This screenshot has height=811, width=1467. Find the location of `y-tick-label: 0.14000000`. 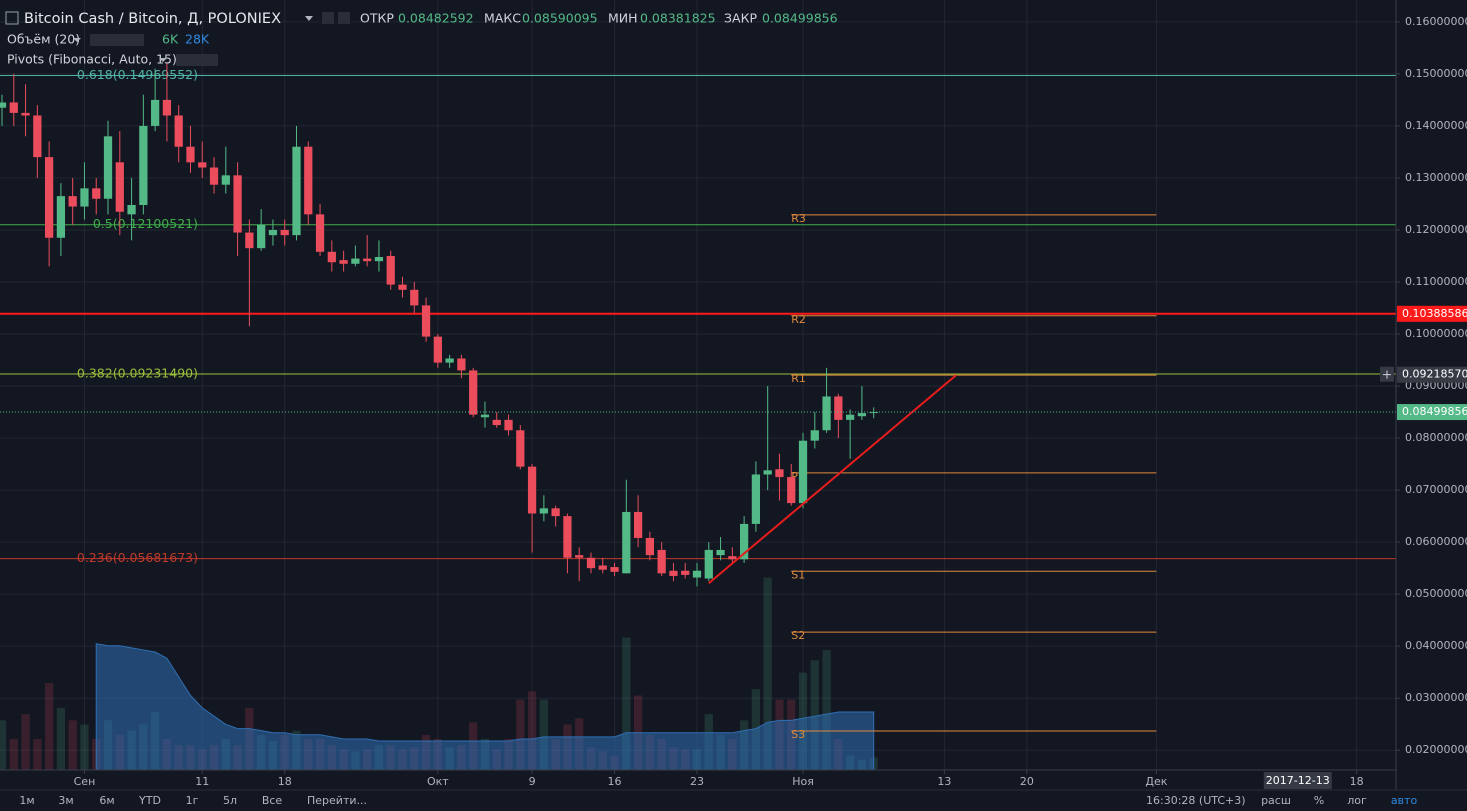

y-tick-label: 0.14000000 is located at coordinates (1436, 125).